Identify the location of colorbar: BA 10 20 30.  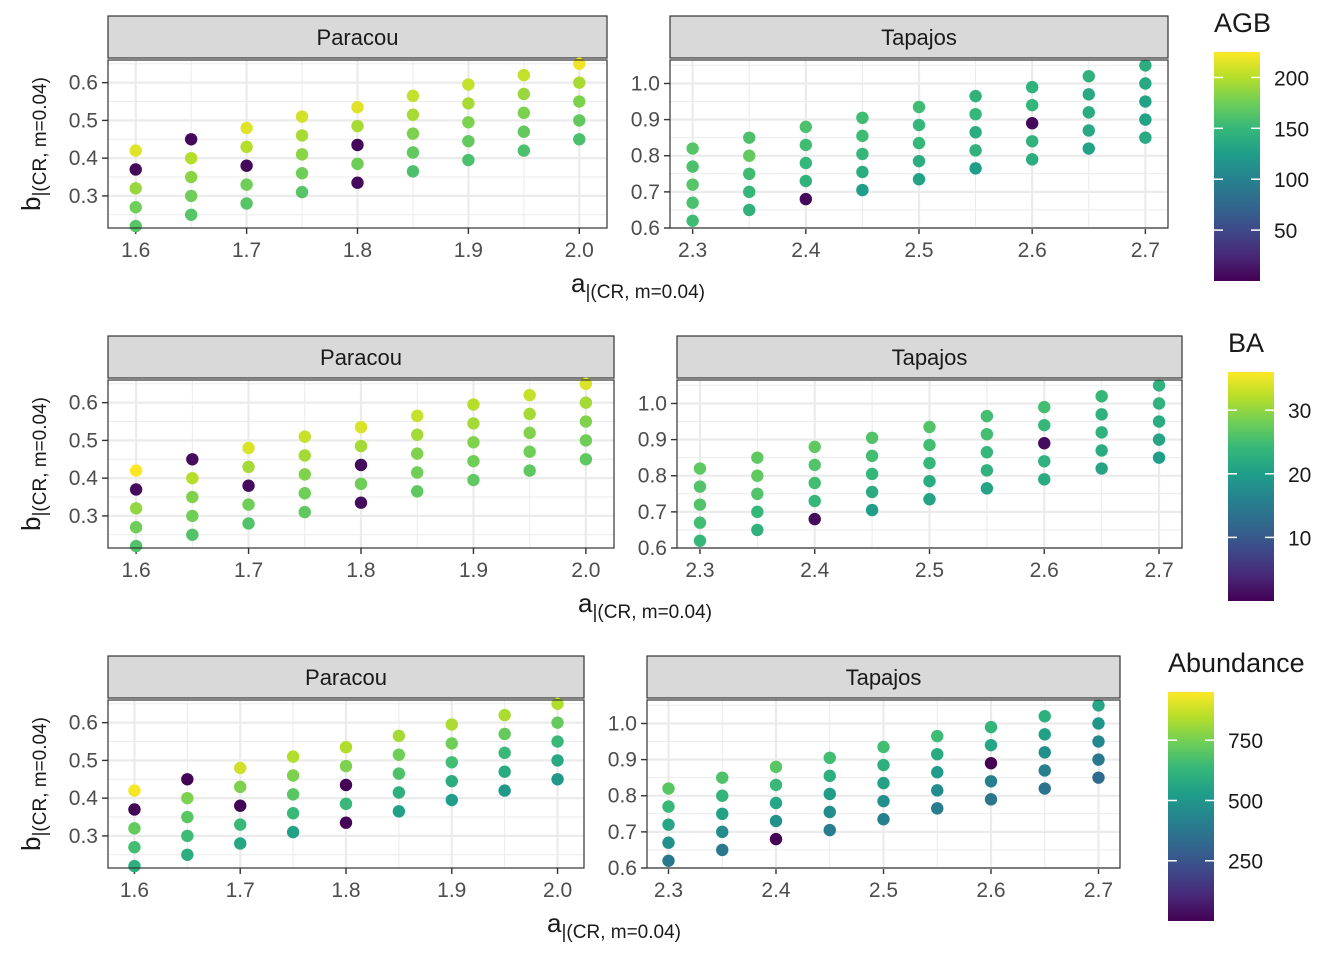
(1269, 464).